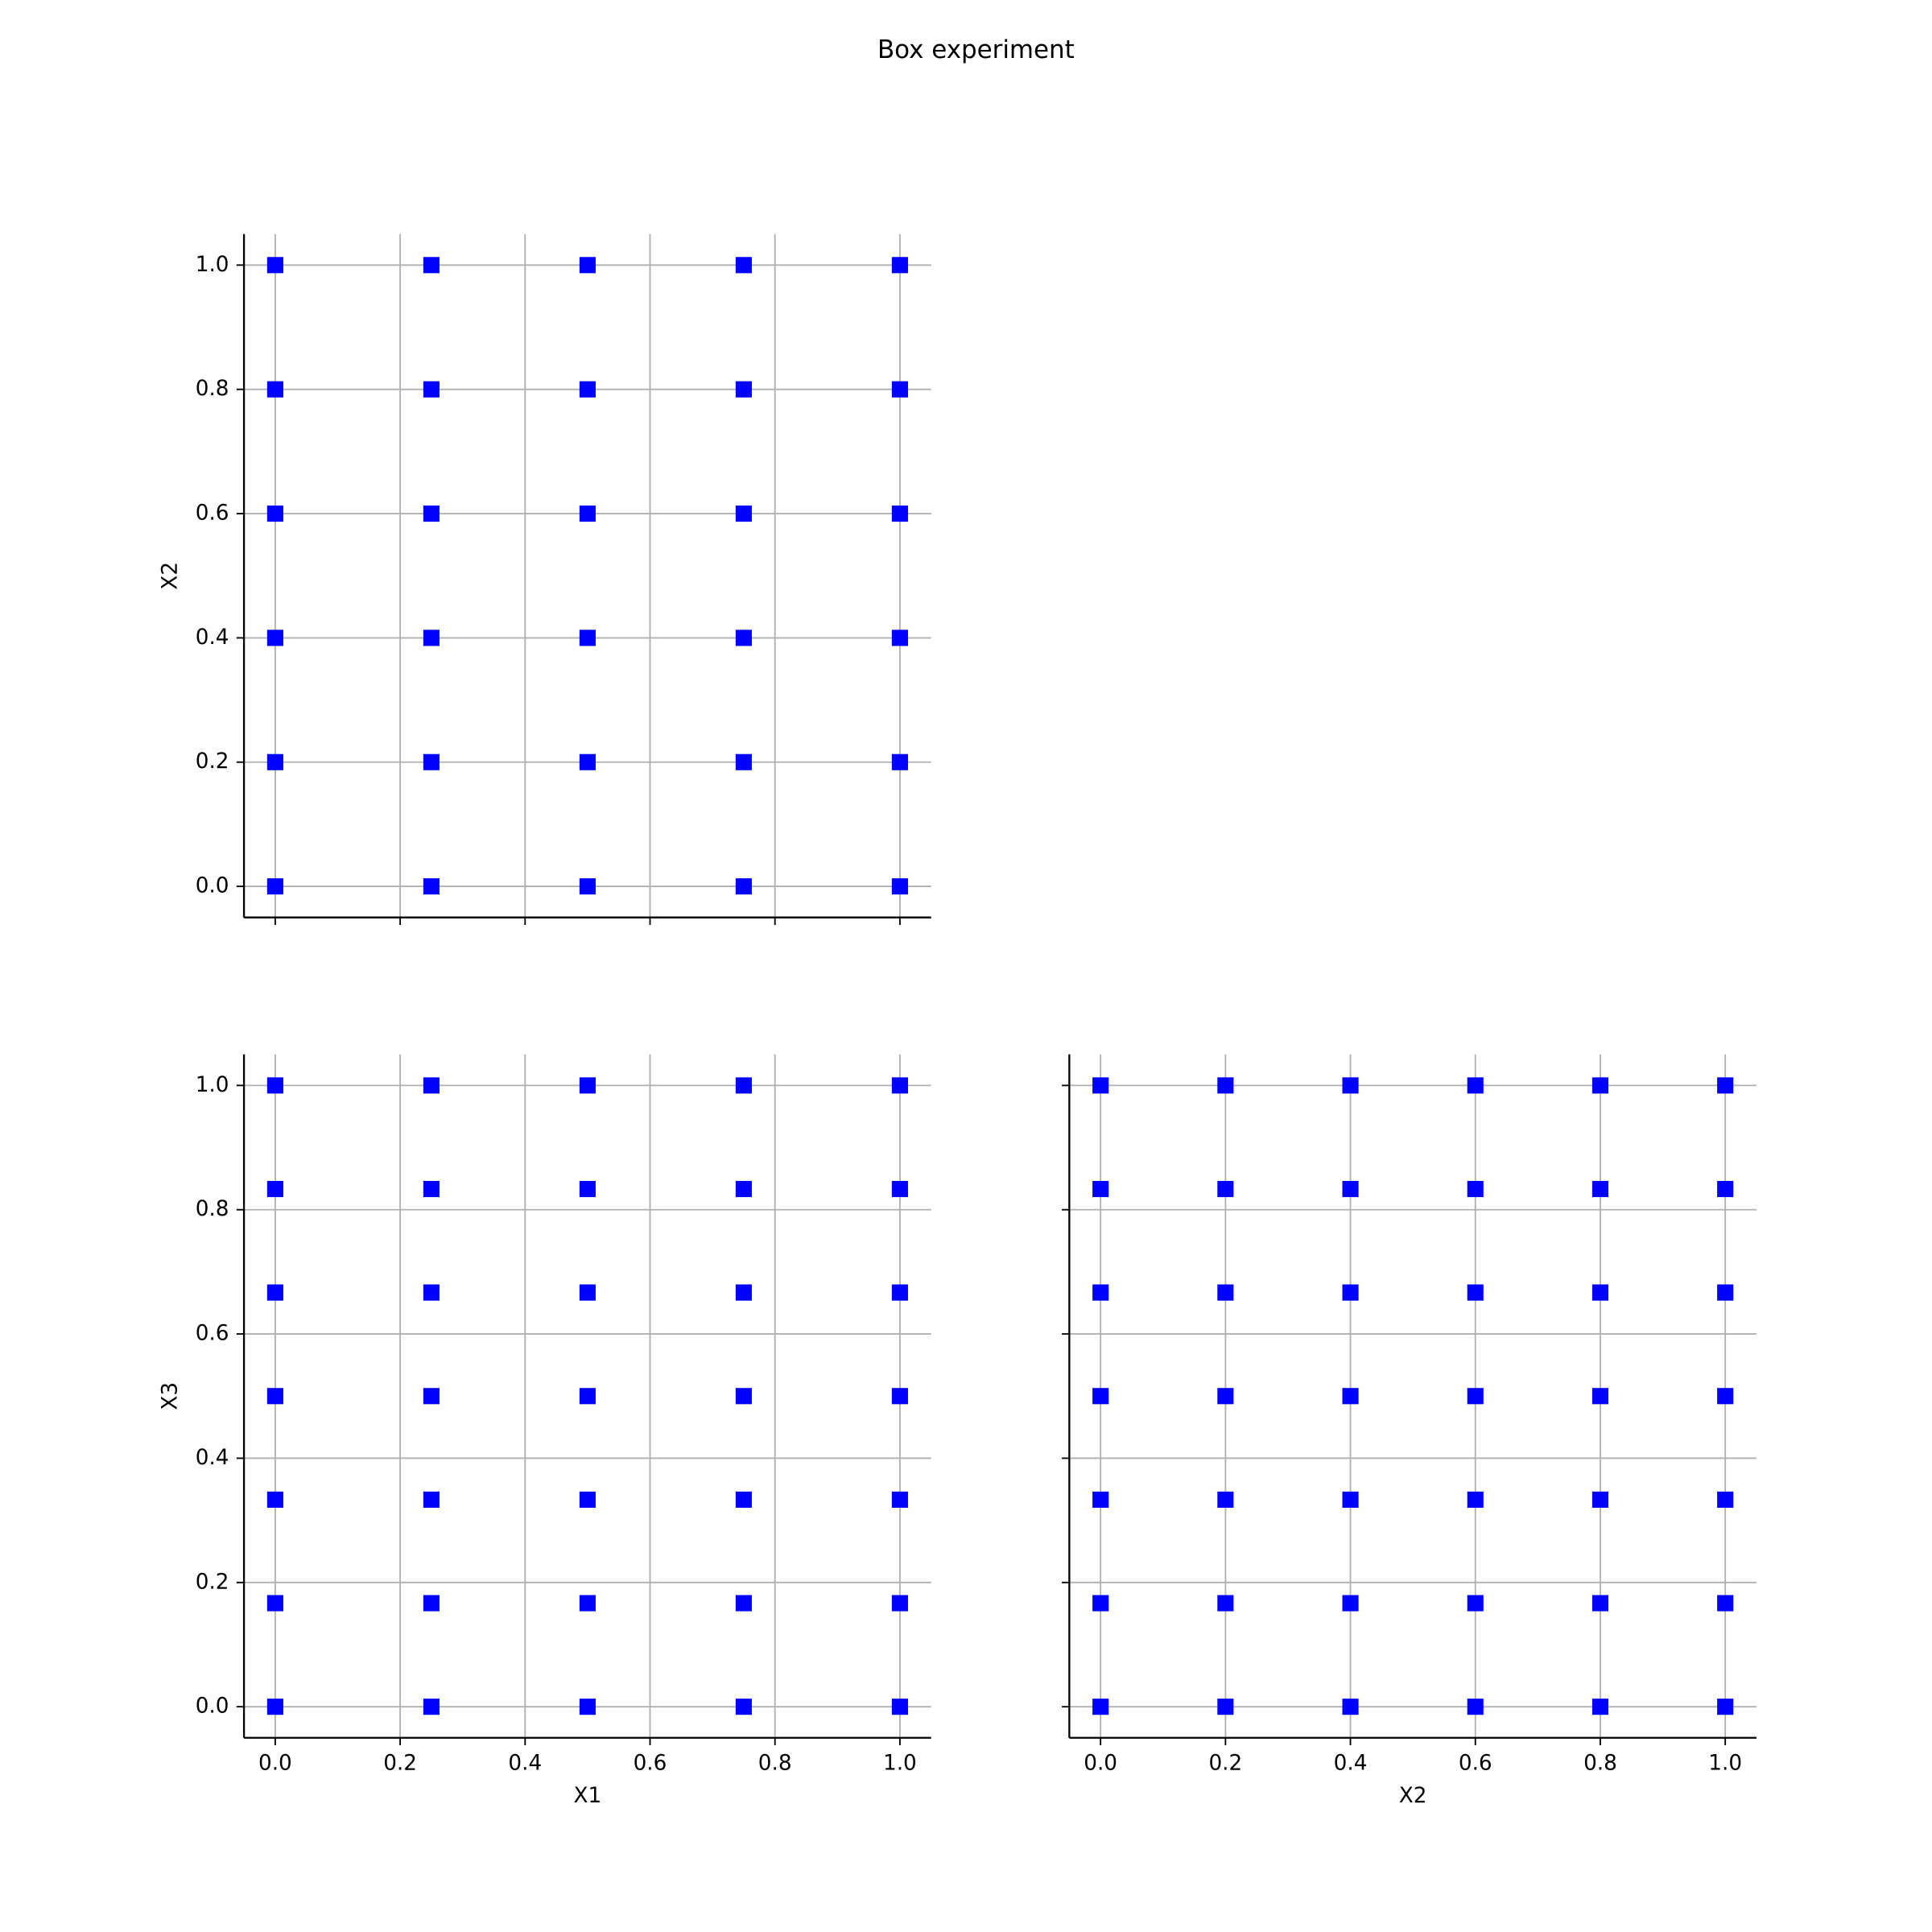  I want to click on y-tick-label: 0.0, so click(212, 886).